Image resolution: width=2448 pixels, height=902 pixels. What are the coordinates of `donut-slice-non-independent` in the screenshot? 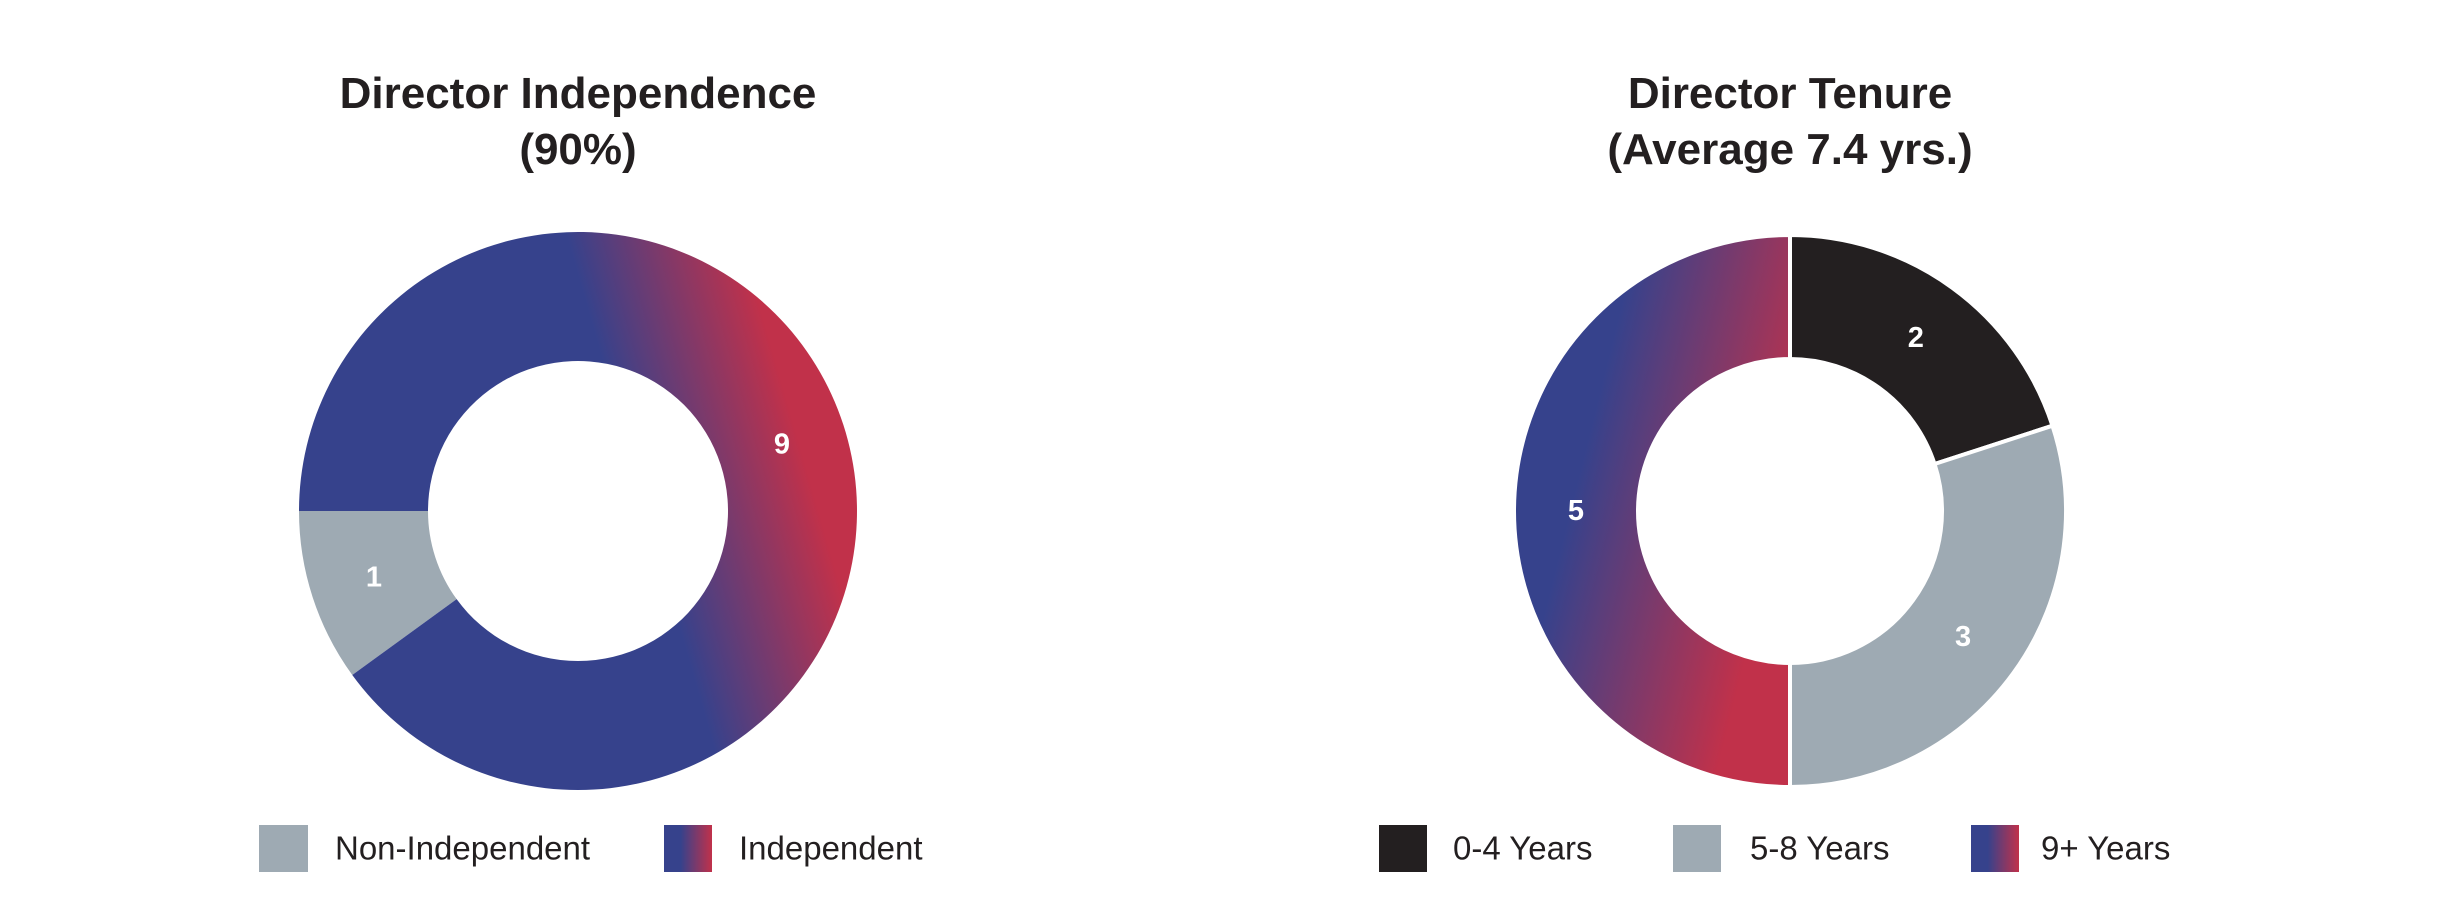 It's located at (378, 593).